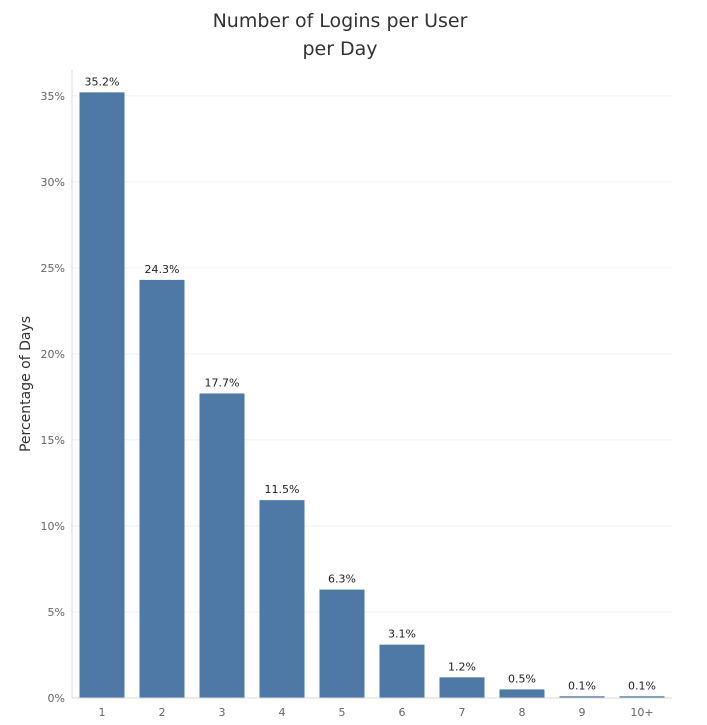 The height and width of the screenshot is (725, 707). What do you see at coordinates (342, 712) in the screenshot?
I see `x-tick-label: 5` at bounding box center [342, 712].